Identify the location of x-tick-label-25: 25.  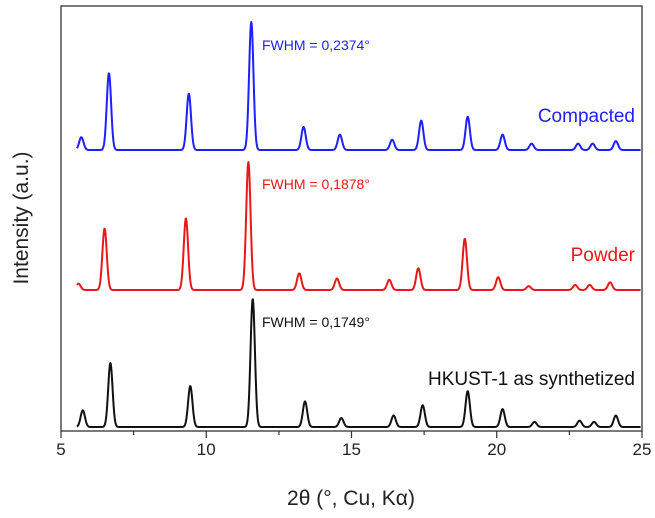
(642, 449).